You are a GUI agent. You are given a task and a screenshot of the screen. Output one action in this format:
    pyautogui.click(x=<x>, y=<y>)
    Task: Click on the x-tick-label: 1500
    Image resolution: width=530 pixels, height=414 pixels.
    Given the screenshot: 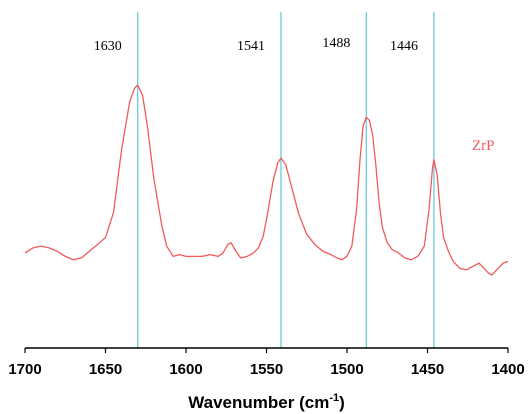 What is the action you would take?
    pyautogui.click(x=346, y=369)
    